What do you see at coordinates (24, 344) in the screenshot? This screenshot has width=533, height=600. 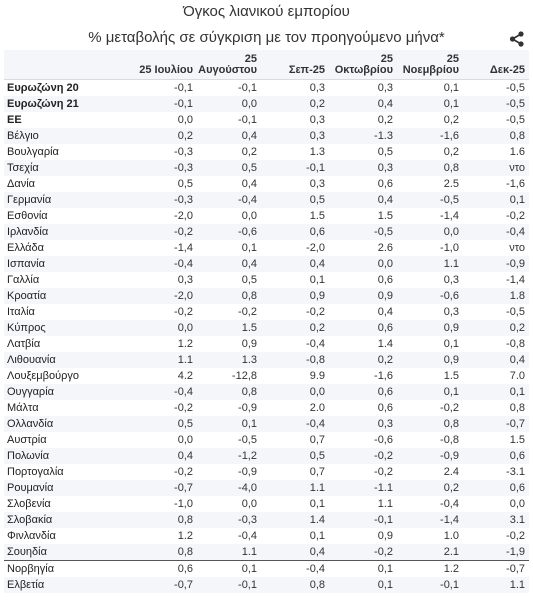 I see `row-label: Λατβία` at bounding box center [24, 344].